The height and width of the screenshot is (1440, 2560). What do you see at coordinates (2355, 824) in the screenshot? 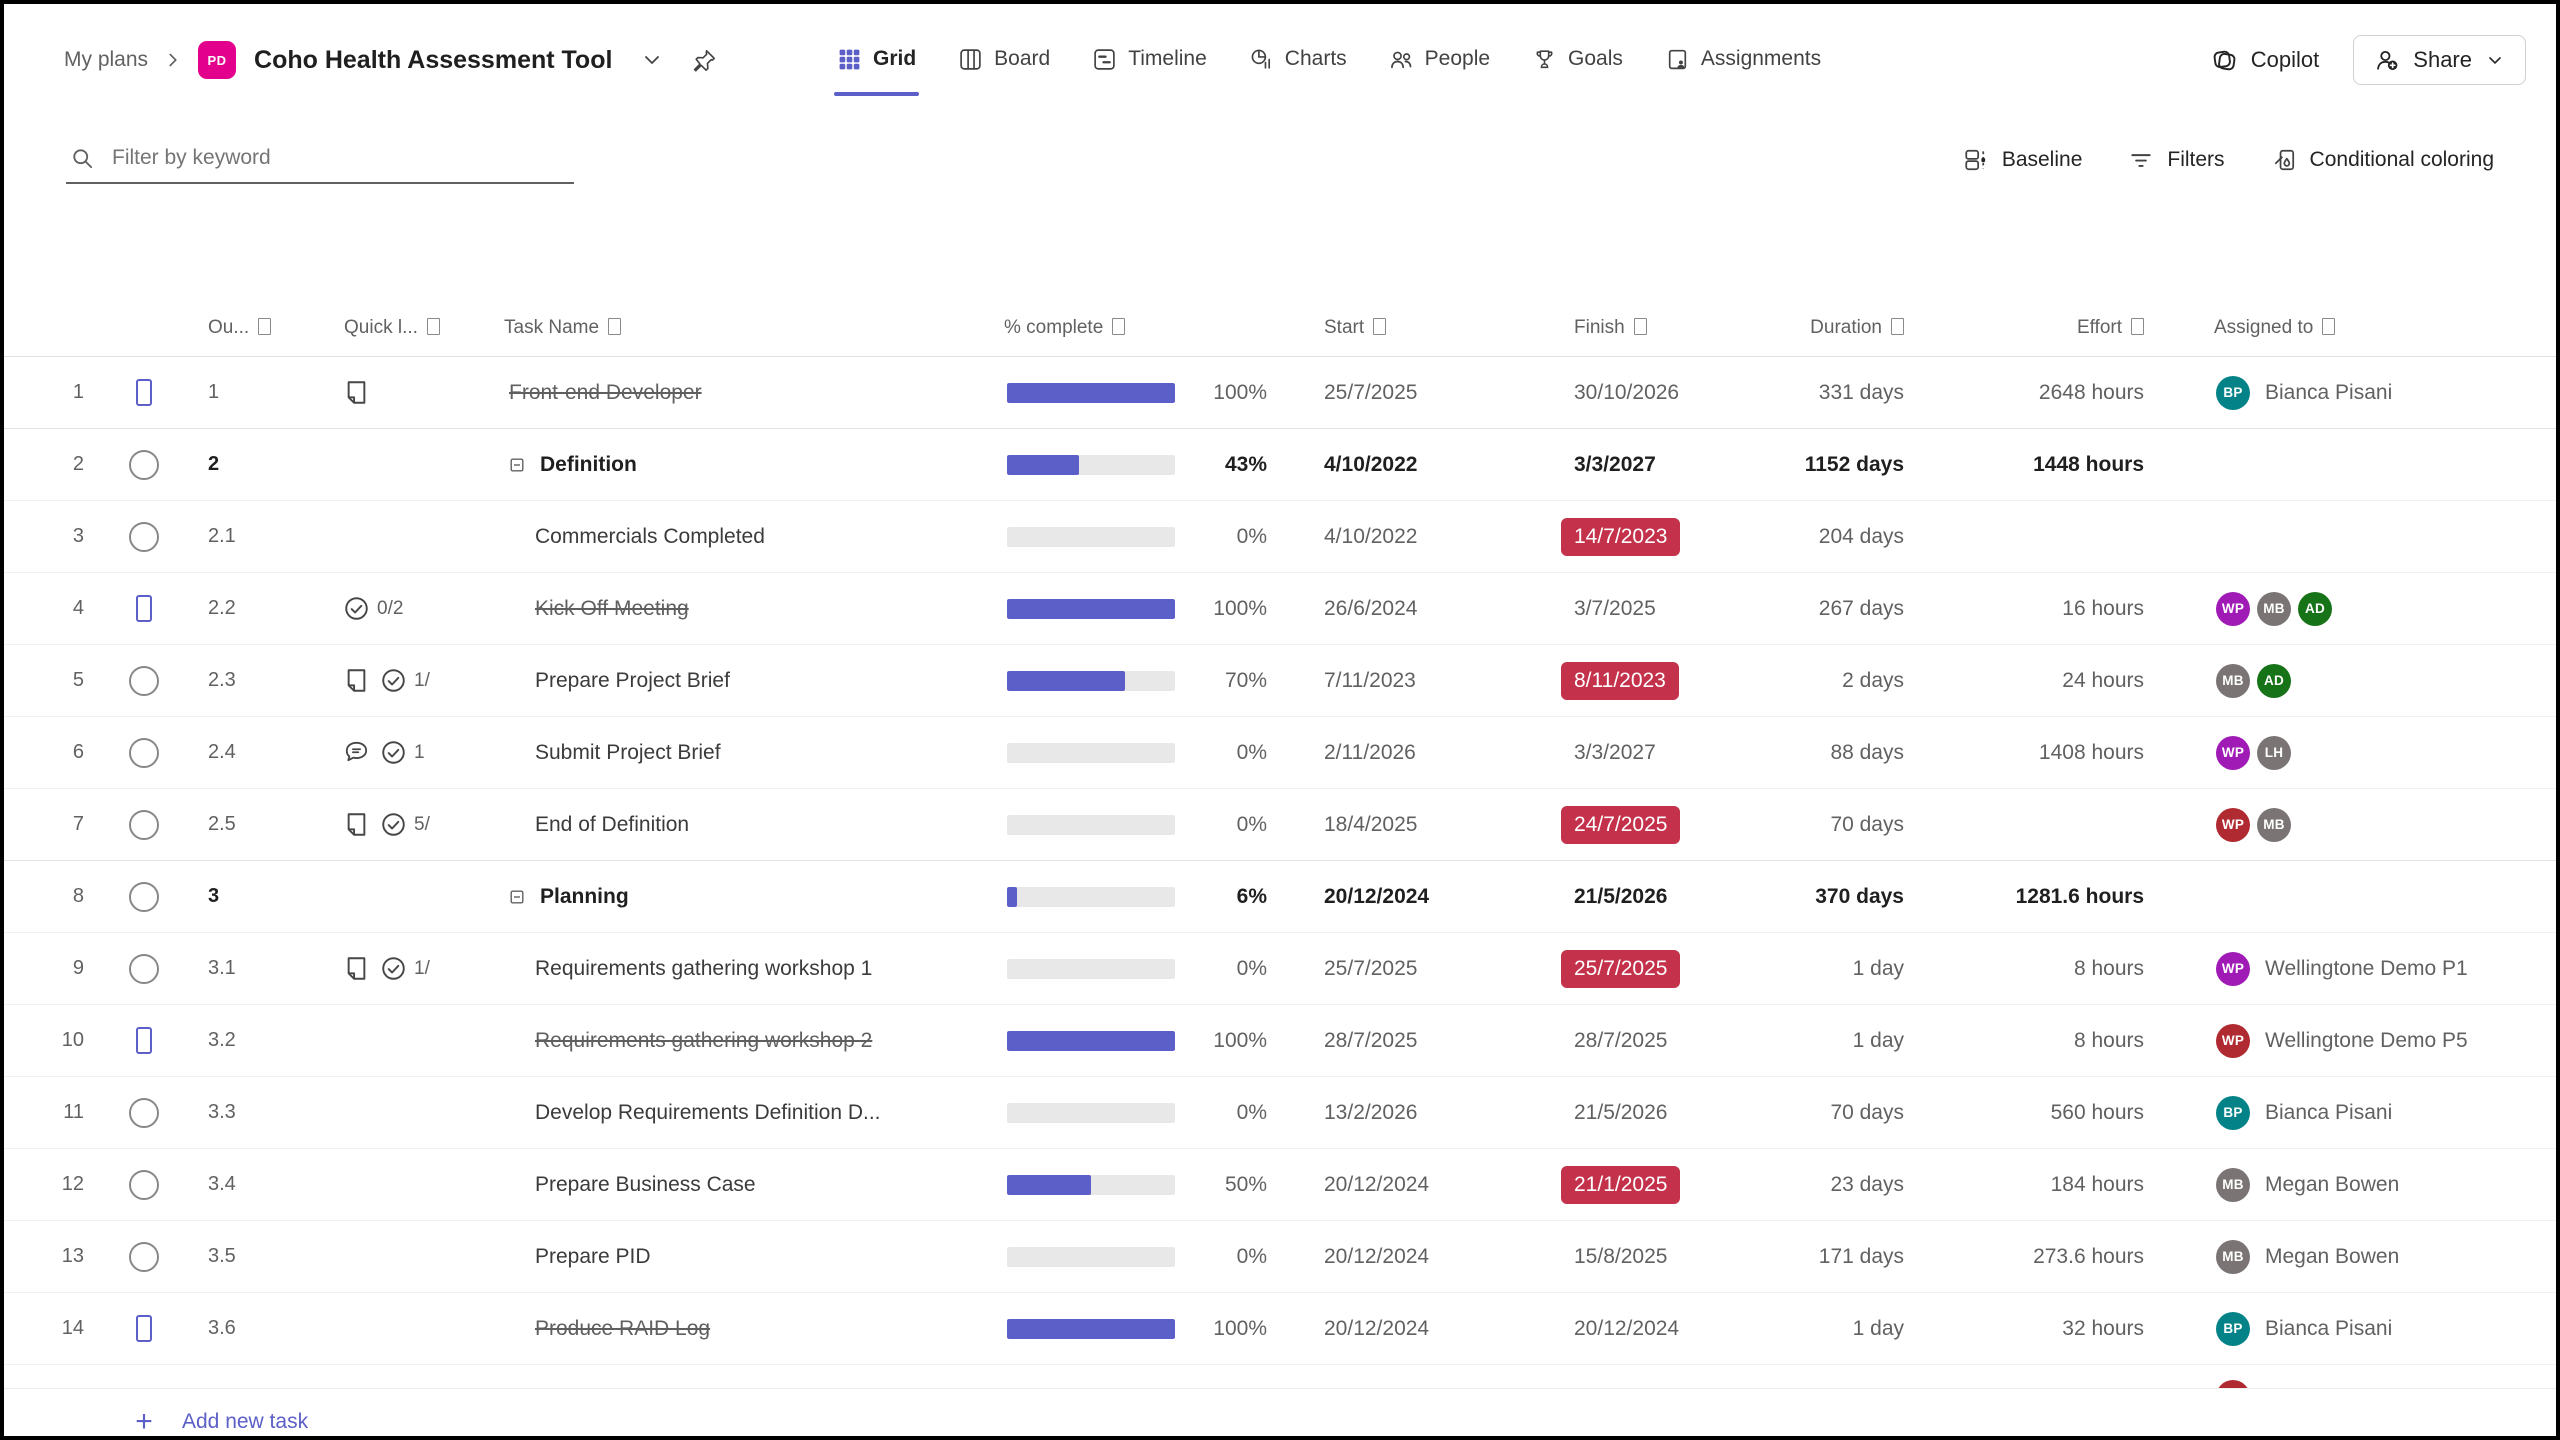
I see `assigned-to-cell: WP MB` at bounding box center [2355, 824].